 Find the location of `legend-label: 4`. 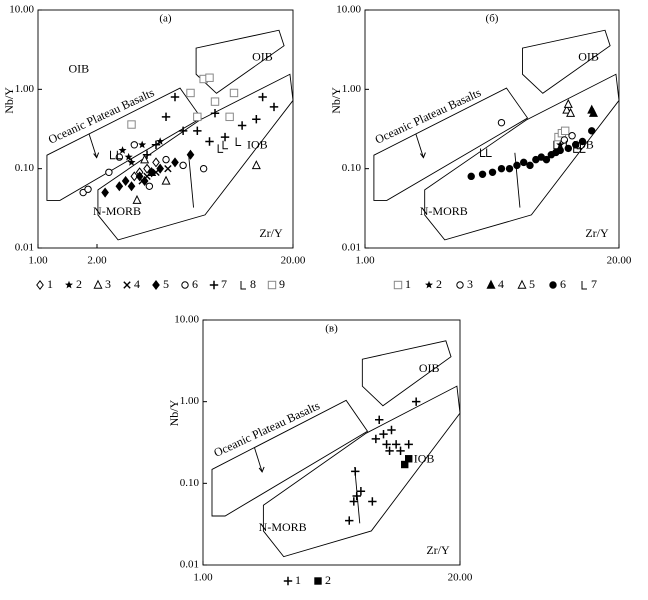

legend-label: 4 is located at coordinates (137, 284).